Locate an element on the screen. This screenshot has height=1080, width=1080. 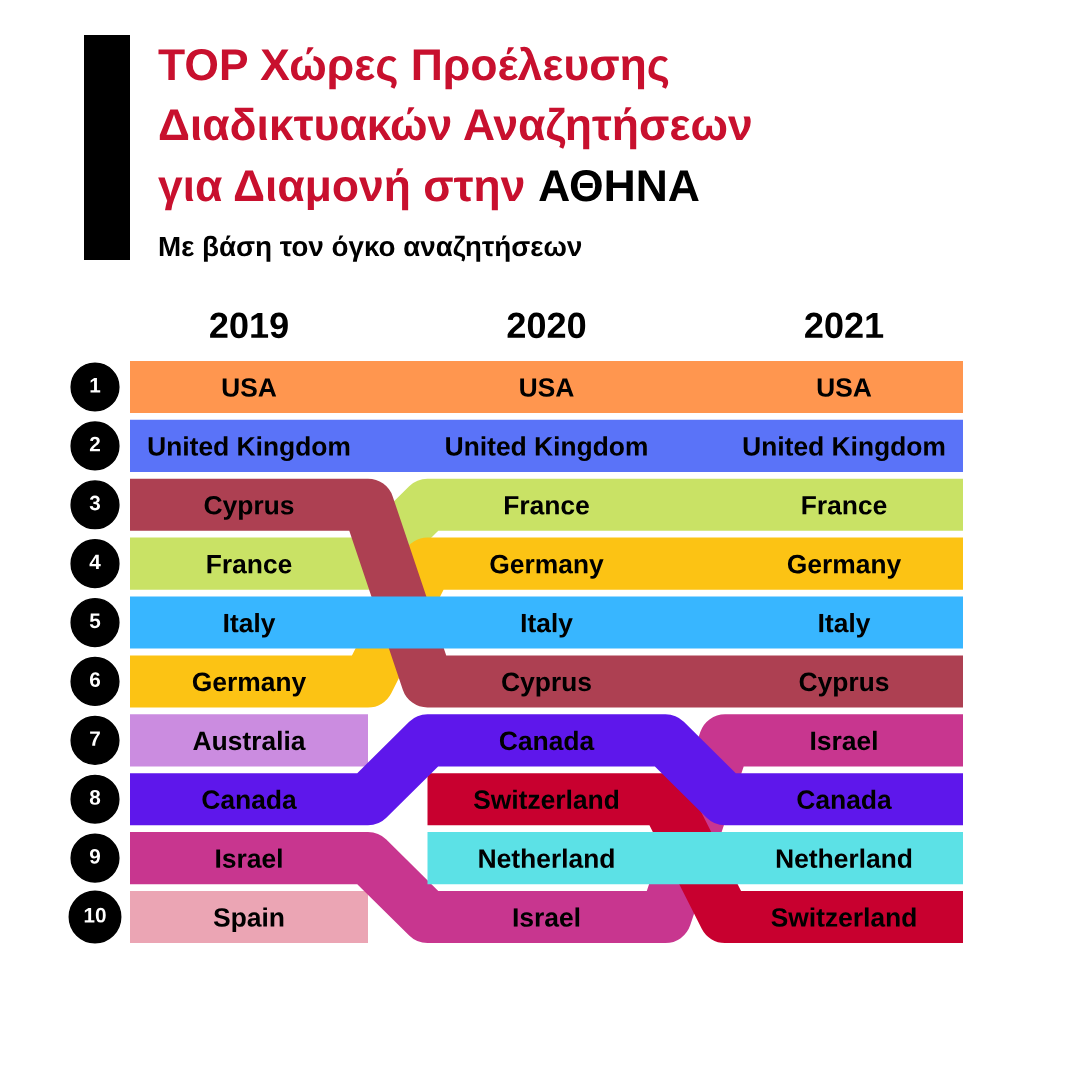
series-label: France is located at coordinates (249, 564).